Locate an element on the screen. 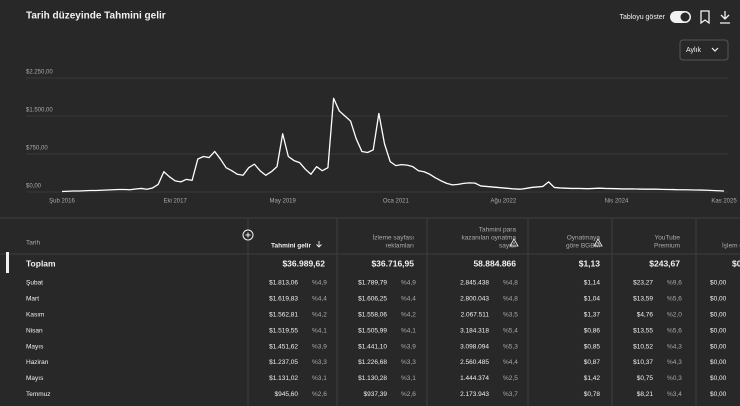  cell-value: $945,60 is located at coordinates (287, 394).